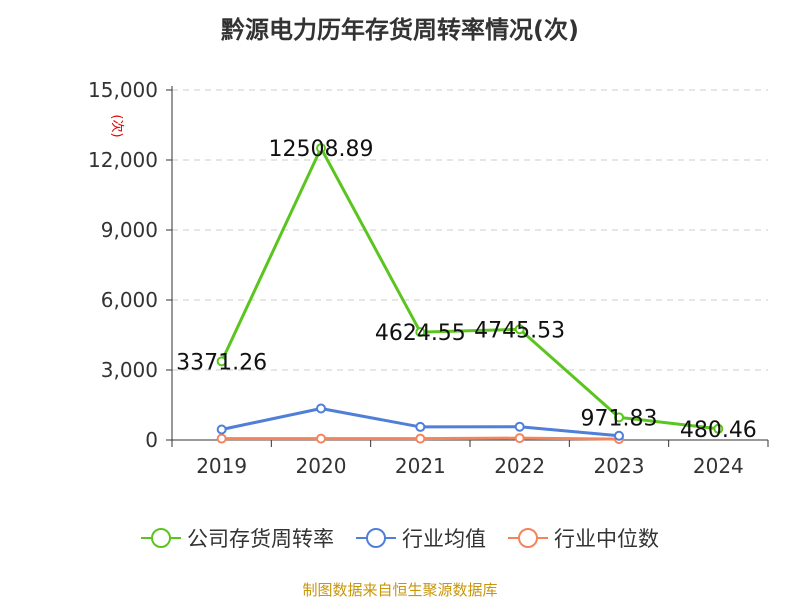 Image resolution: width=800 pixels, height=600 pixels. Describe the element at coordinates (400, 30) in the screenshot. I see `chart-title: 黔源电力历年存货周转率情况(次)` at that location.